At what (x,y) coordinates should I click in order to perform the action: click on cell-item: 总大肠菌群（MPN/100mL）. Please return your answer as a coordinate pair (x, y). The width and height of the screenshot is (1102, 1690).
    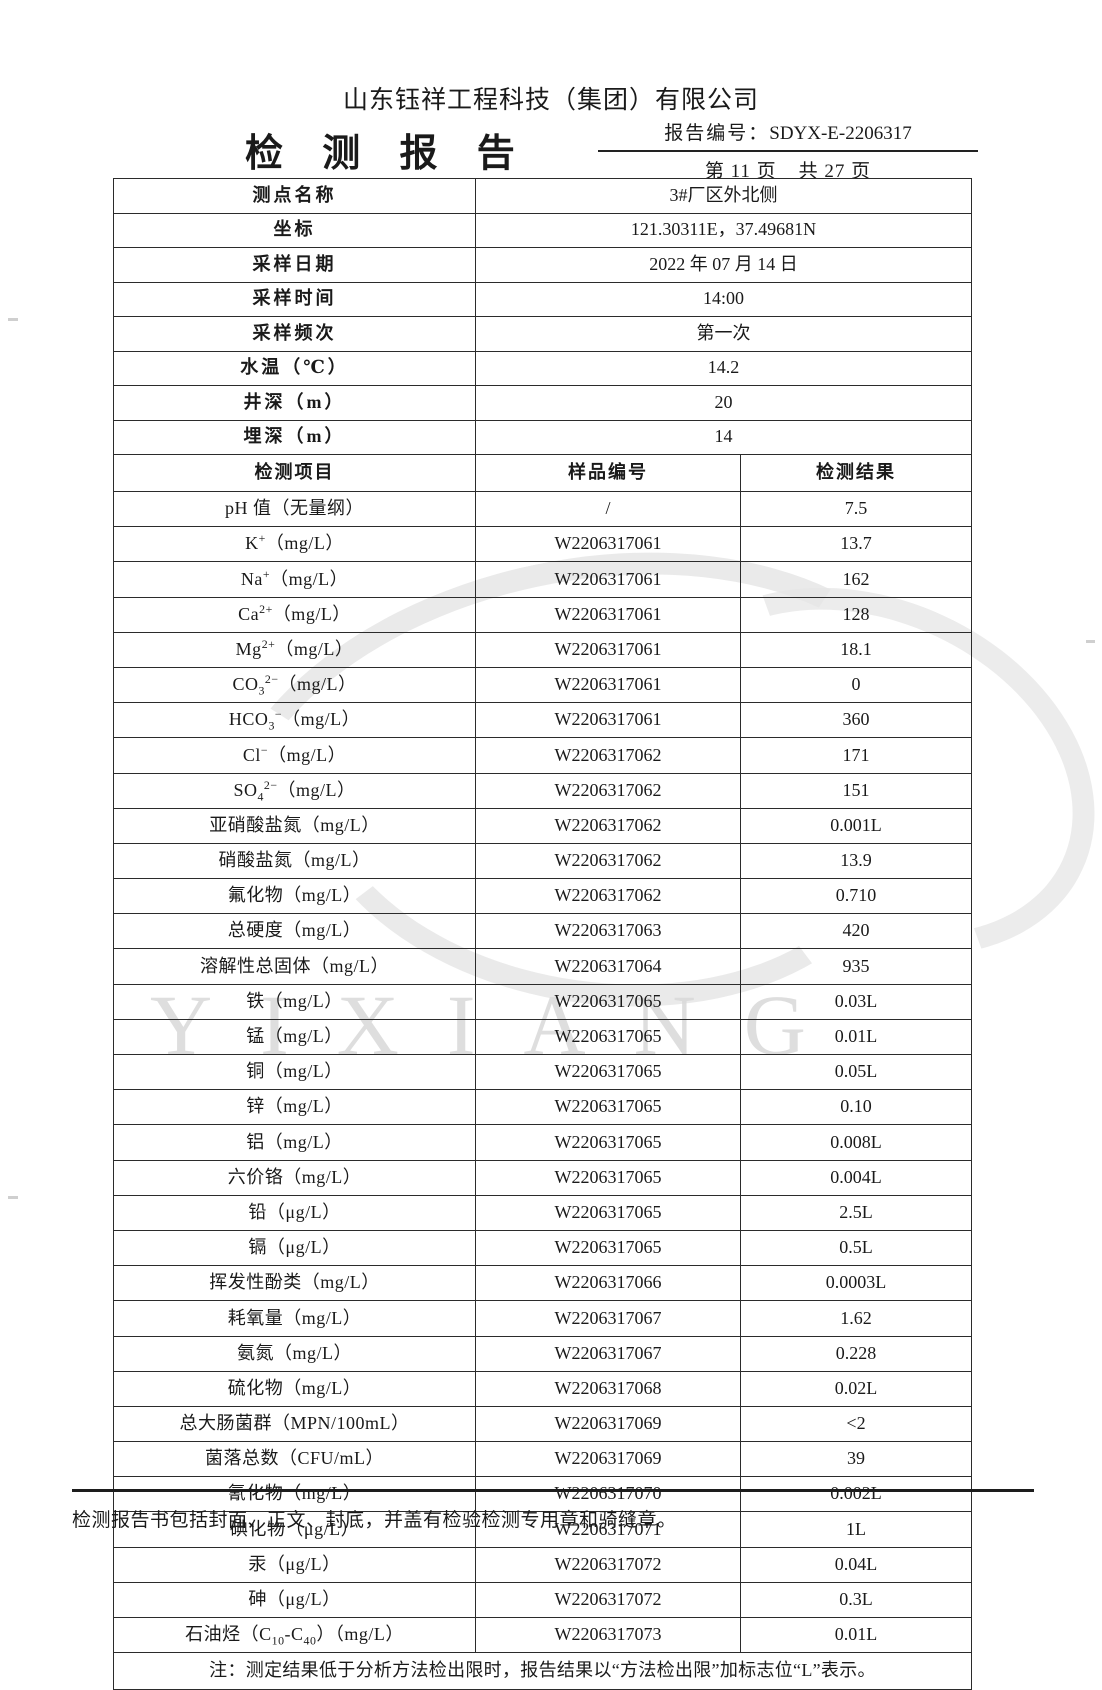
    Looking at the image, I should click on (294, 1424).